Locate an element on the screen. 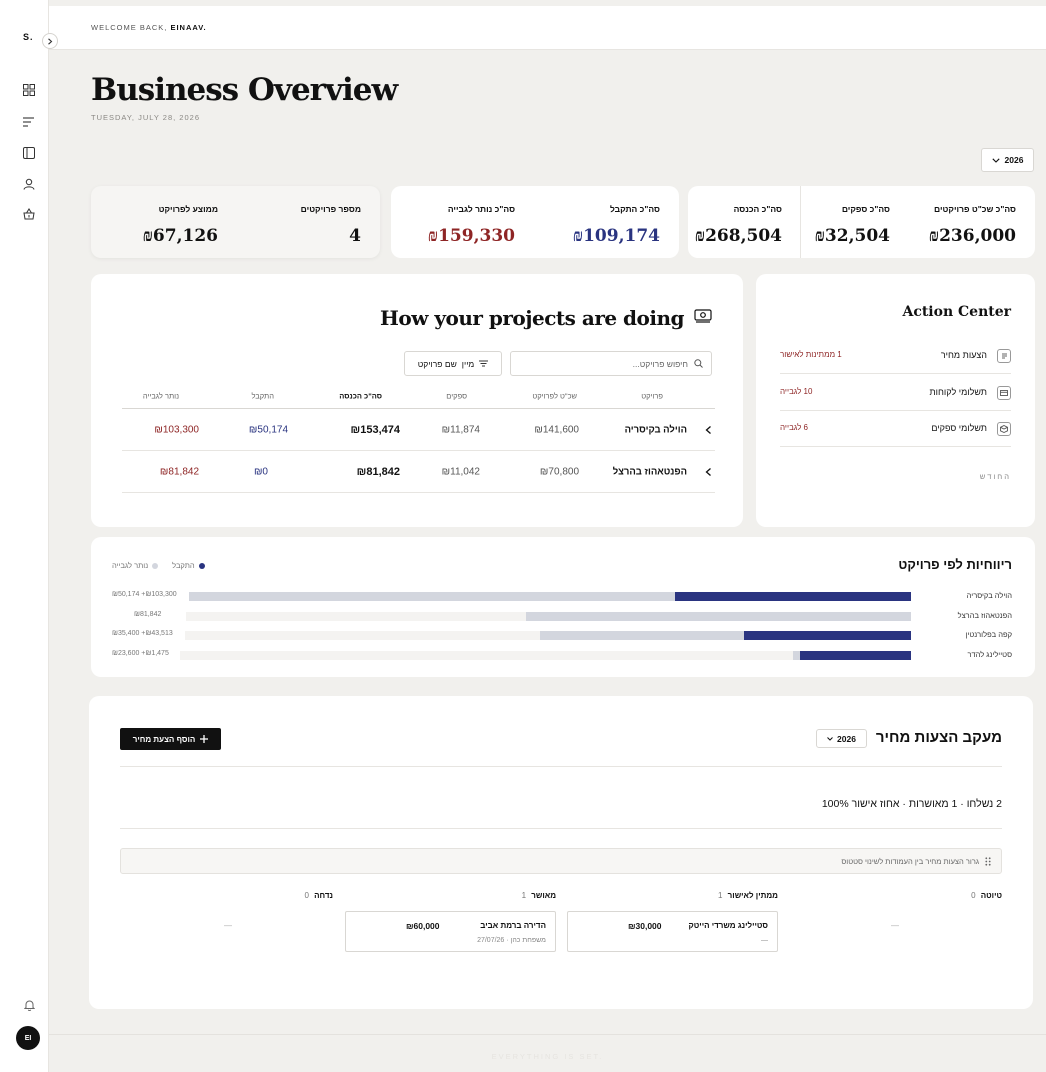 This screenshot has height=1072, width=1046. drag-hint: גרור הצעות מחיר בין העמודות לשינוי סטטוס is located at coordinates (561, 861).